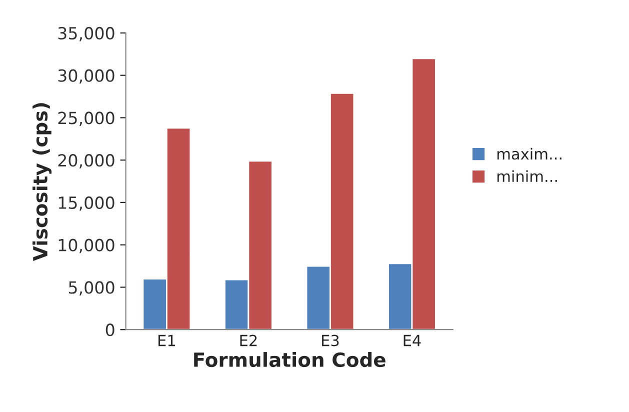 This screenshot has height=412, width=629. What do you see at coordinates (86, 203) in the screenshot?
I see `y-tick-label: 15,000` at bounding box center [86, 203].